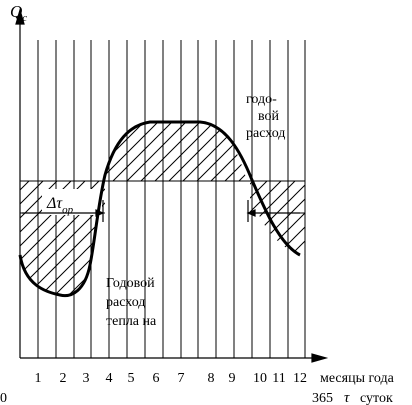 The height and width of the screenshot is (405, 412). What do you see at coordinates (322, 398) in the screenshot?
I see `x-axis-label-days: 365` at bounding box center [322, 398].